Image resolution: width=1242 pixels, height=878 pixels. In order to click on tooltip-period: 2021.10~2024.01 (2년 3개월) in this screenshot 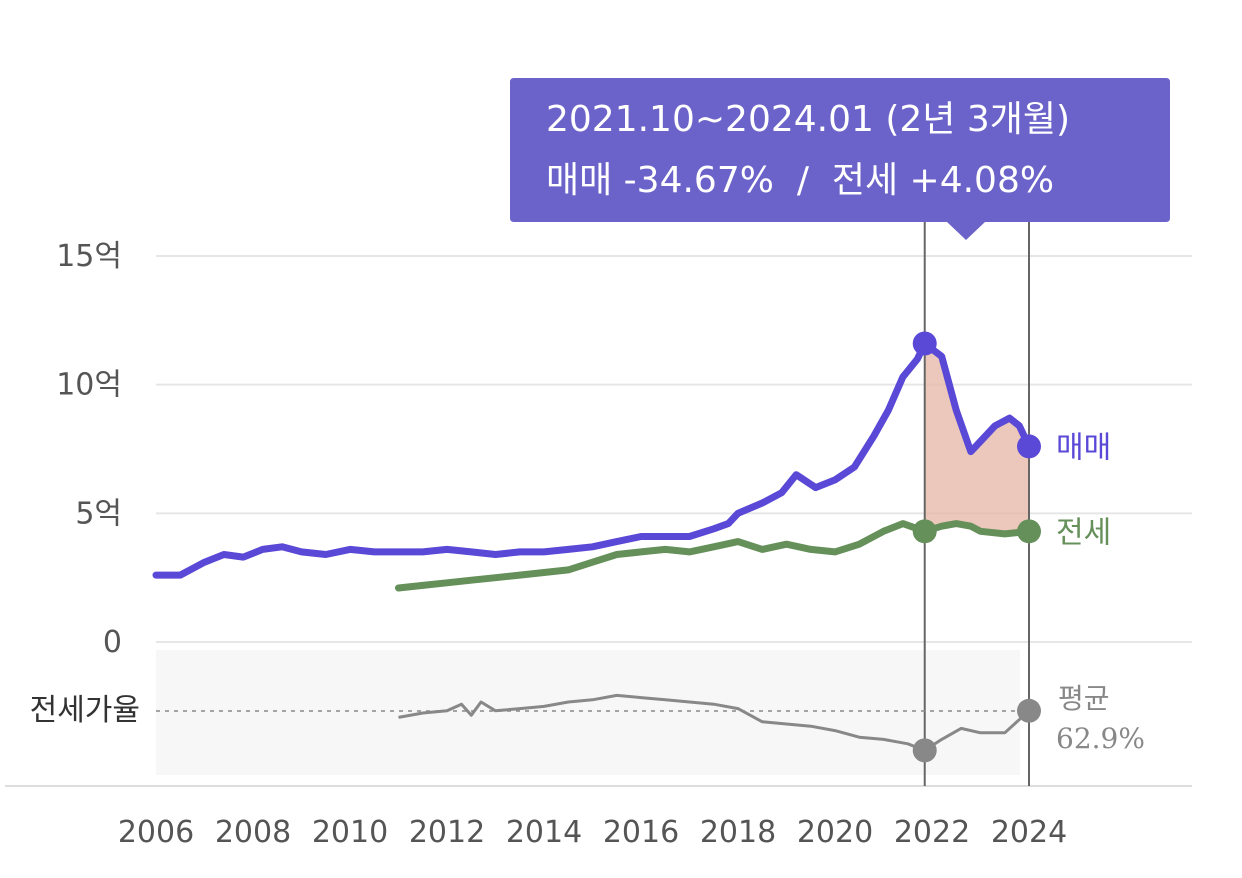, I will do `click(808, 119)`.